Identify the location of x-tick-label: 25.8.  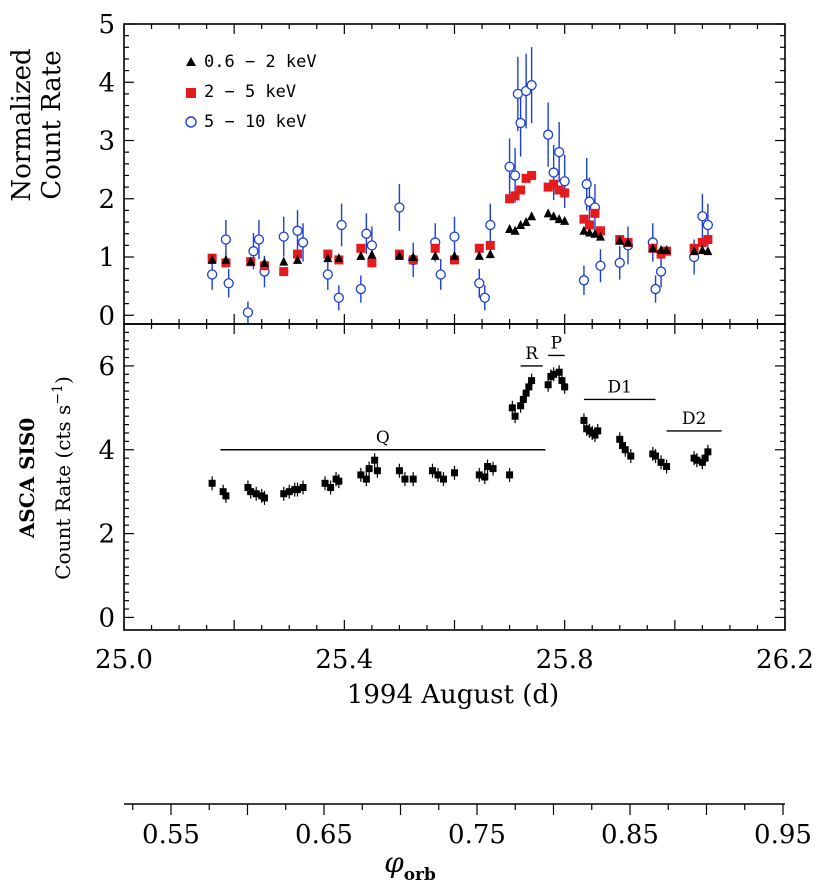
(565, 660).